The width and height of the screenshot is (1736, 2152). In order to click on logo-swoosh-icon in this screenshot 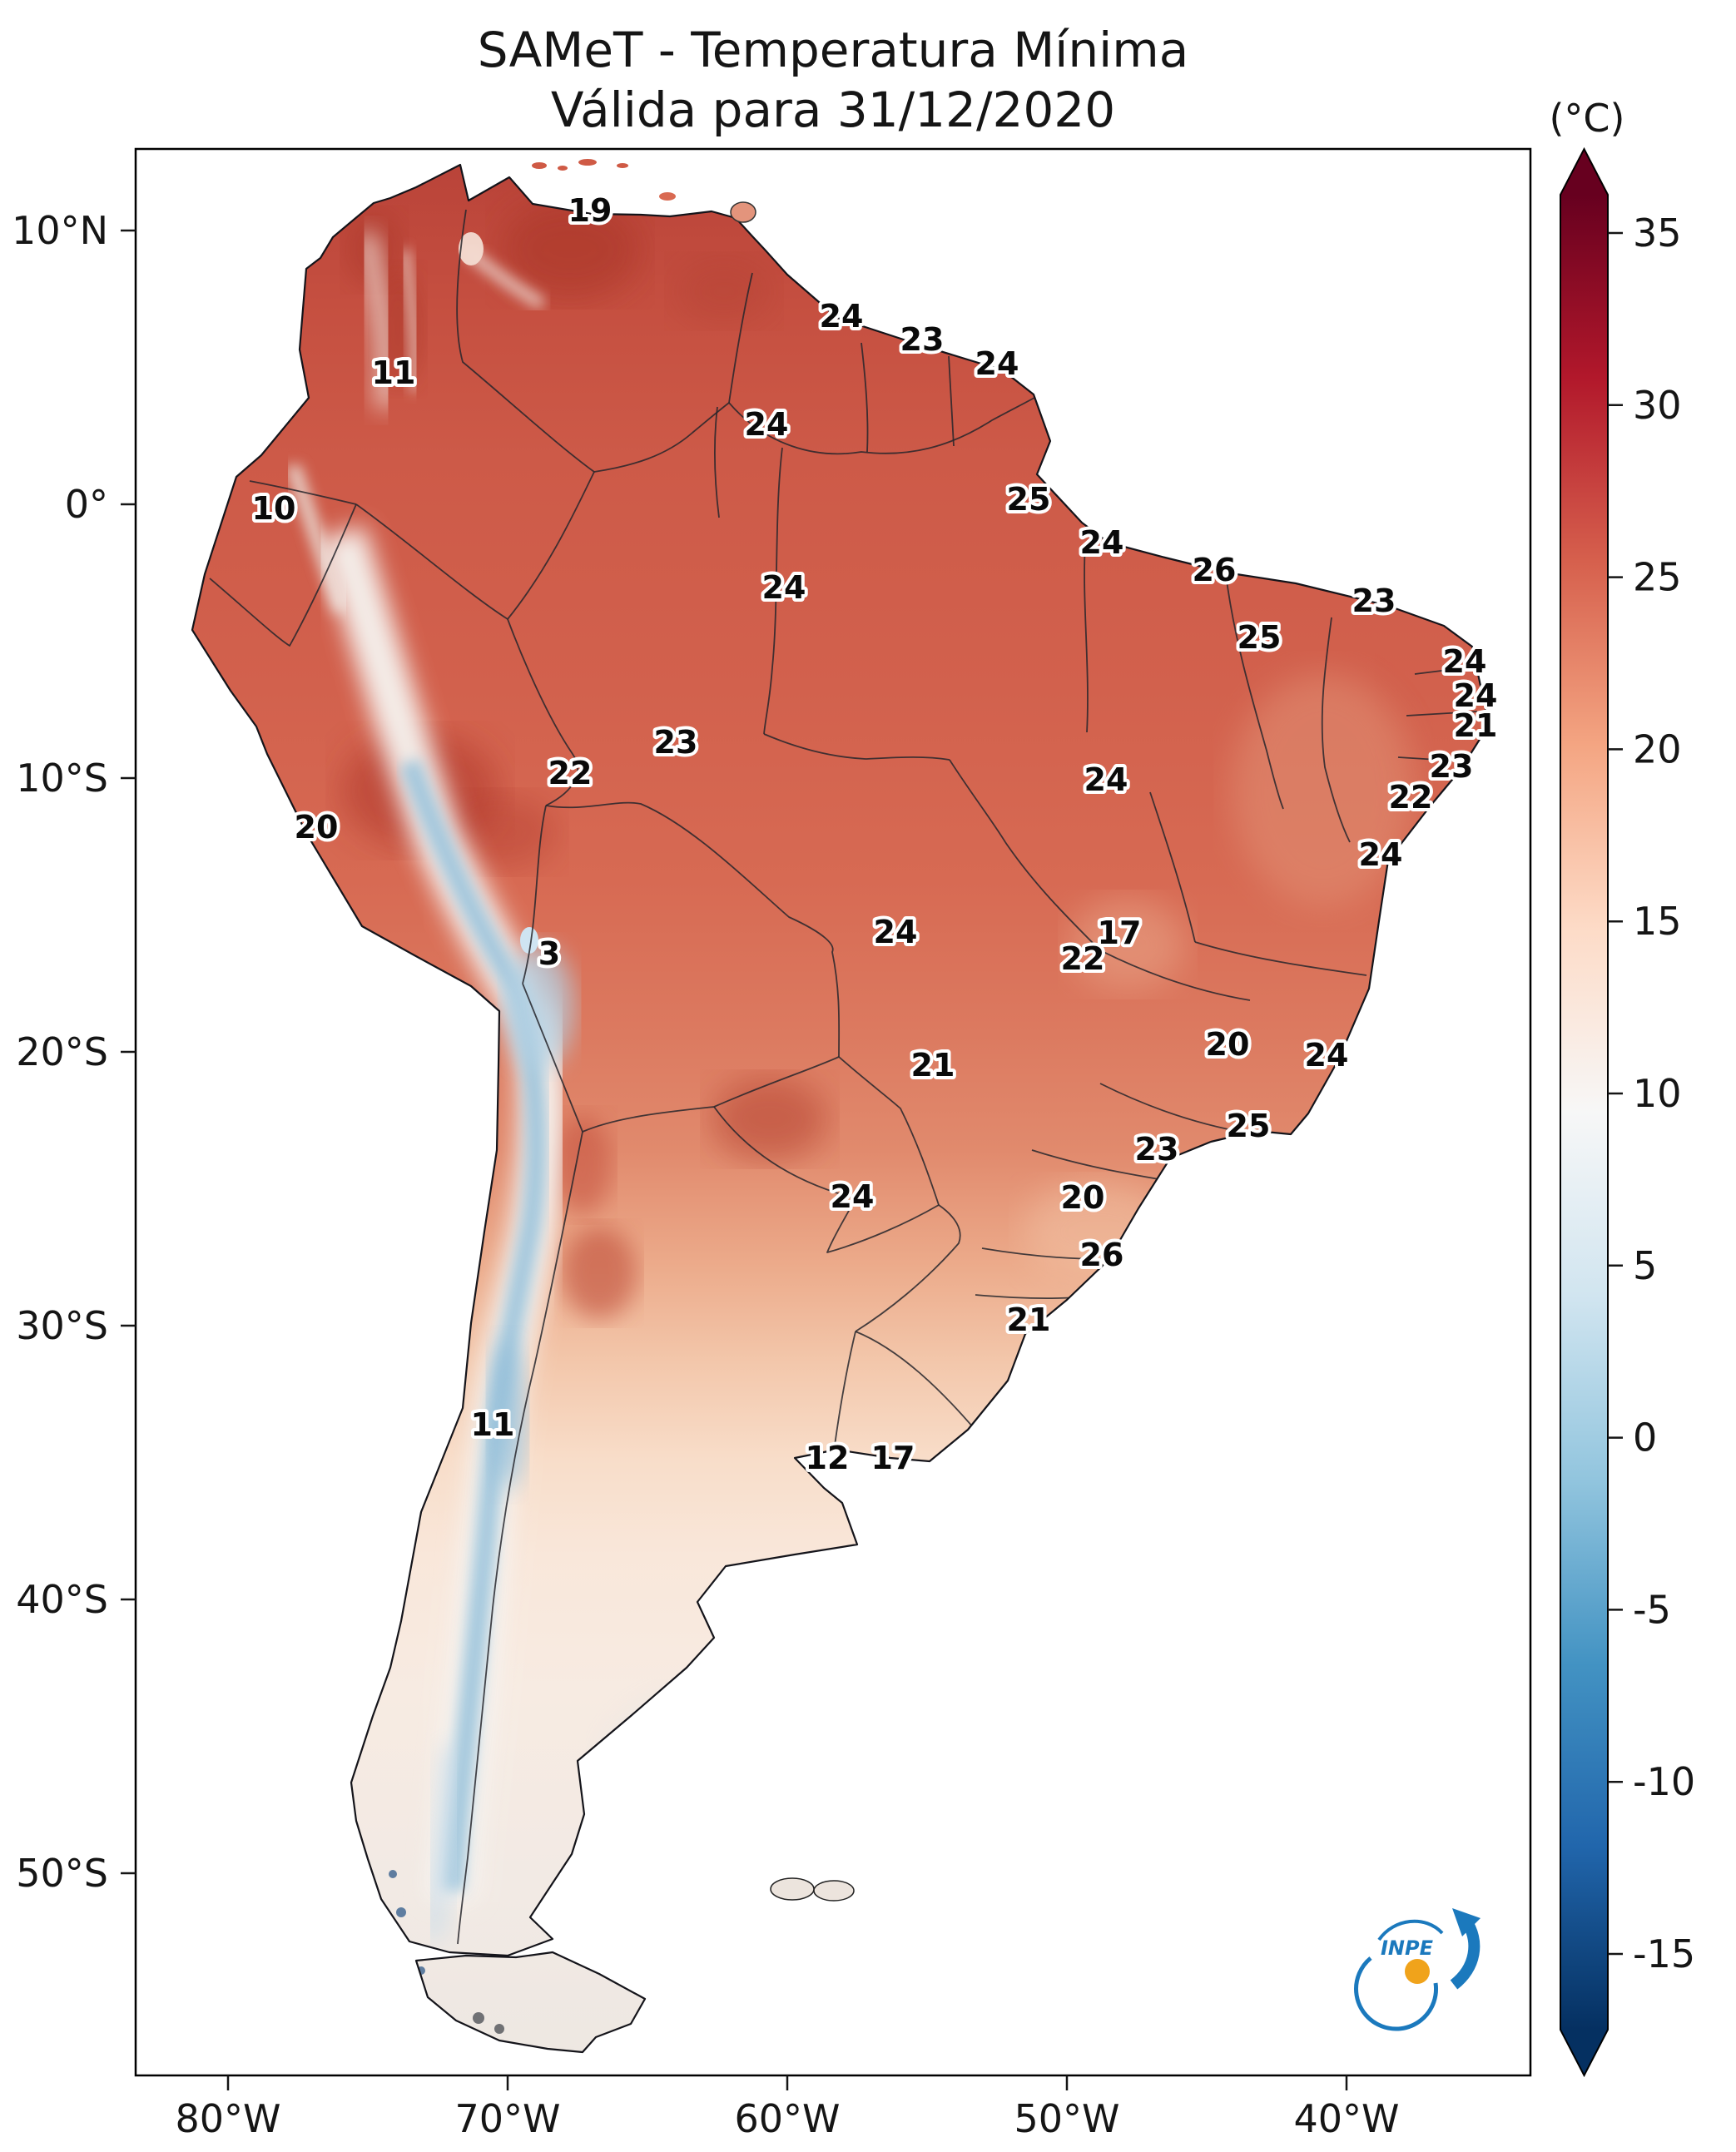, I will do `click(1410, 1930)`.